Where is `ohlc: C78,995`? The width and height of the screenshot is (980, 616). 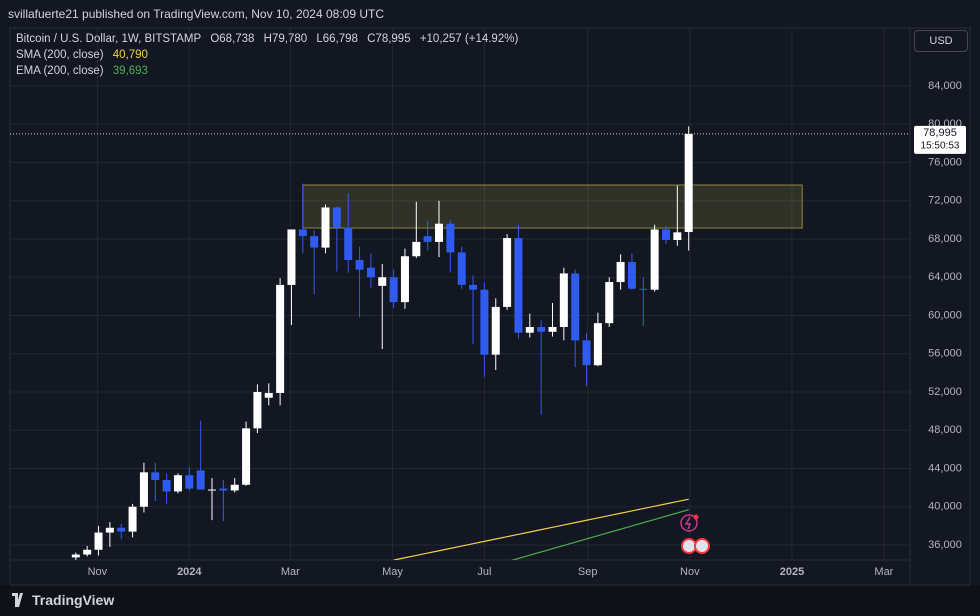 ohlc: C78,995 is located at coordinates (389, 39).